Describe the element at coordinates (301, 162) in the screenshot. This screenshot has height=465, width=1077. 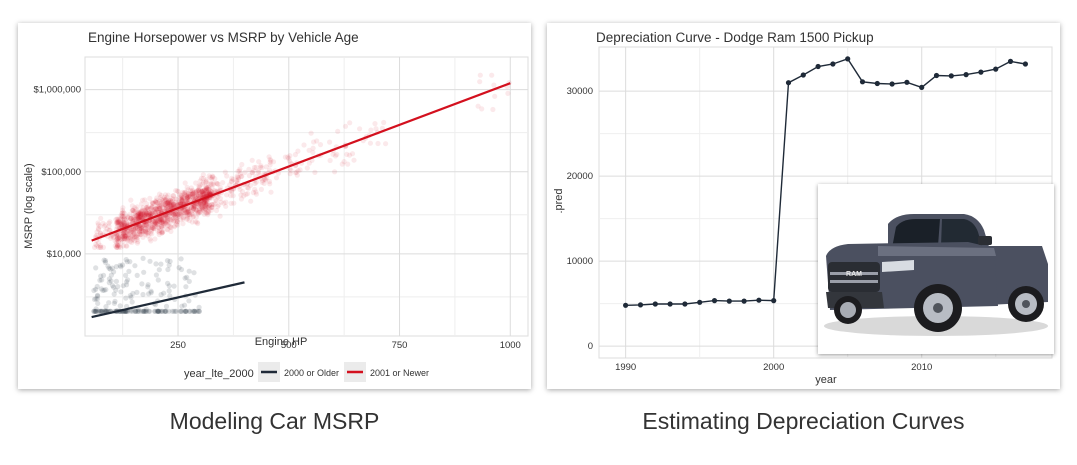
I see `trend-line` at that location.